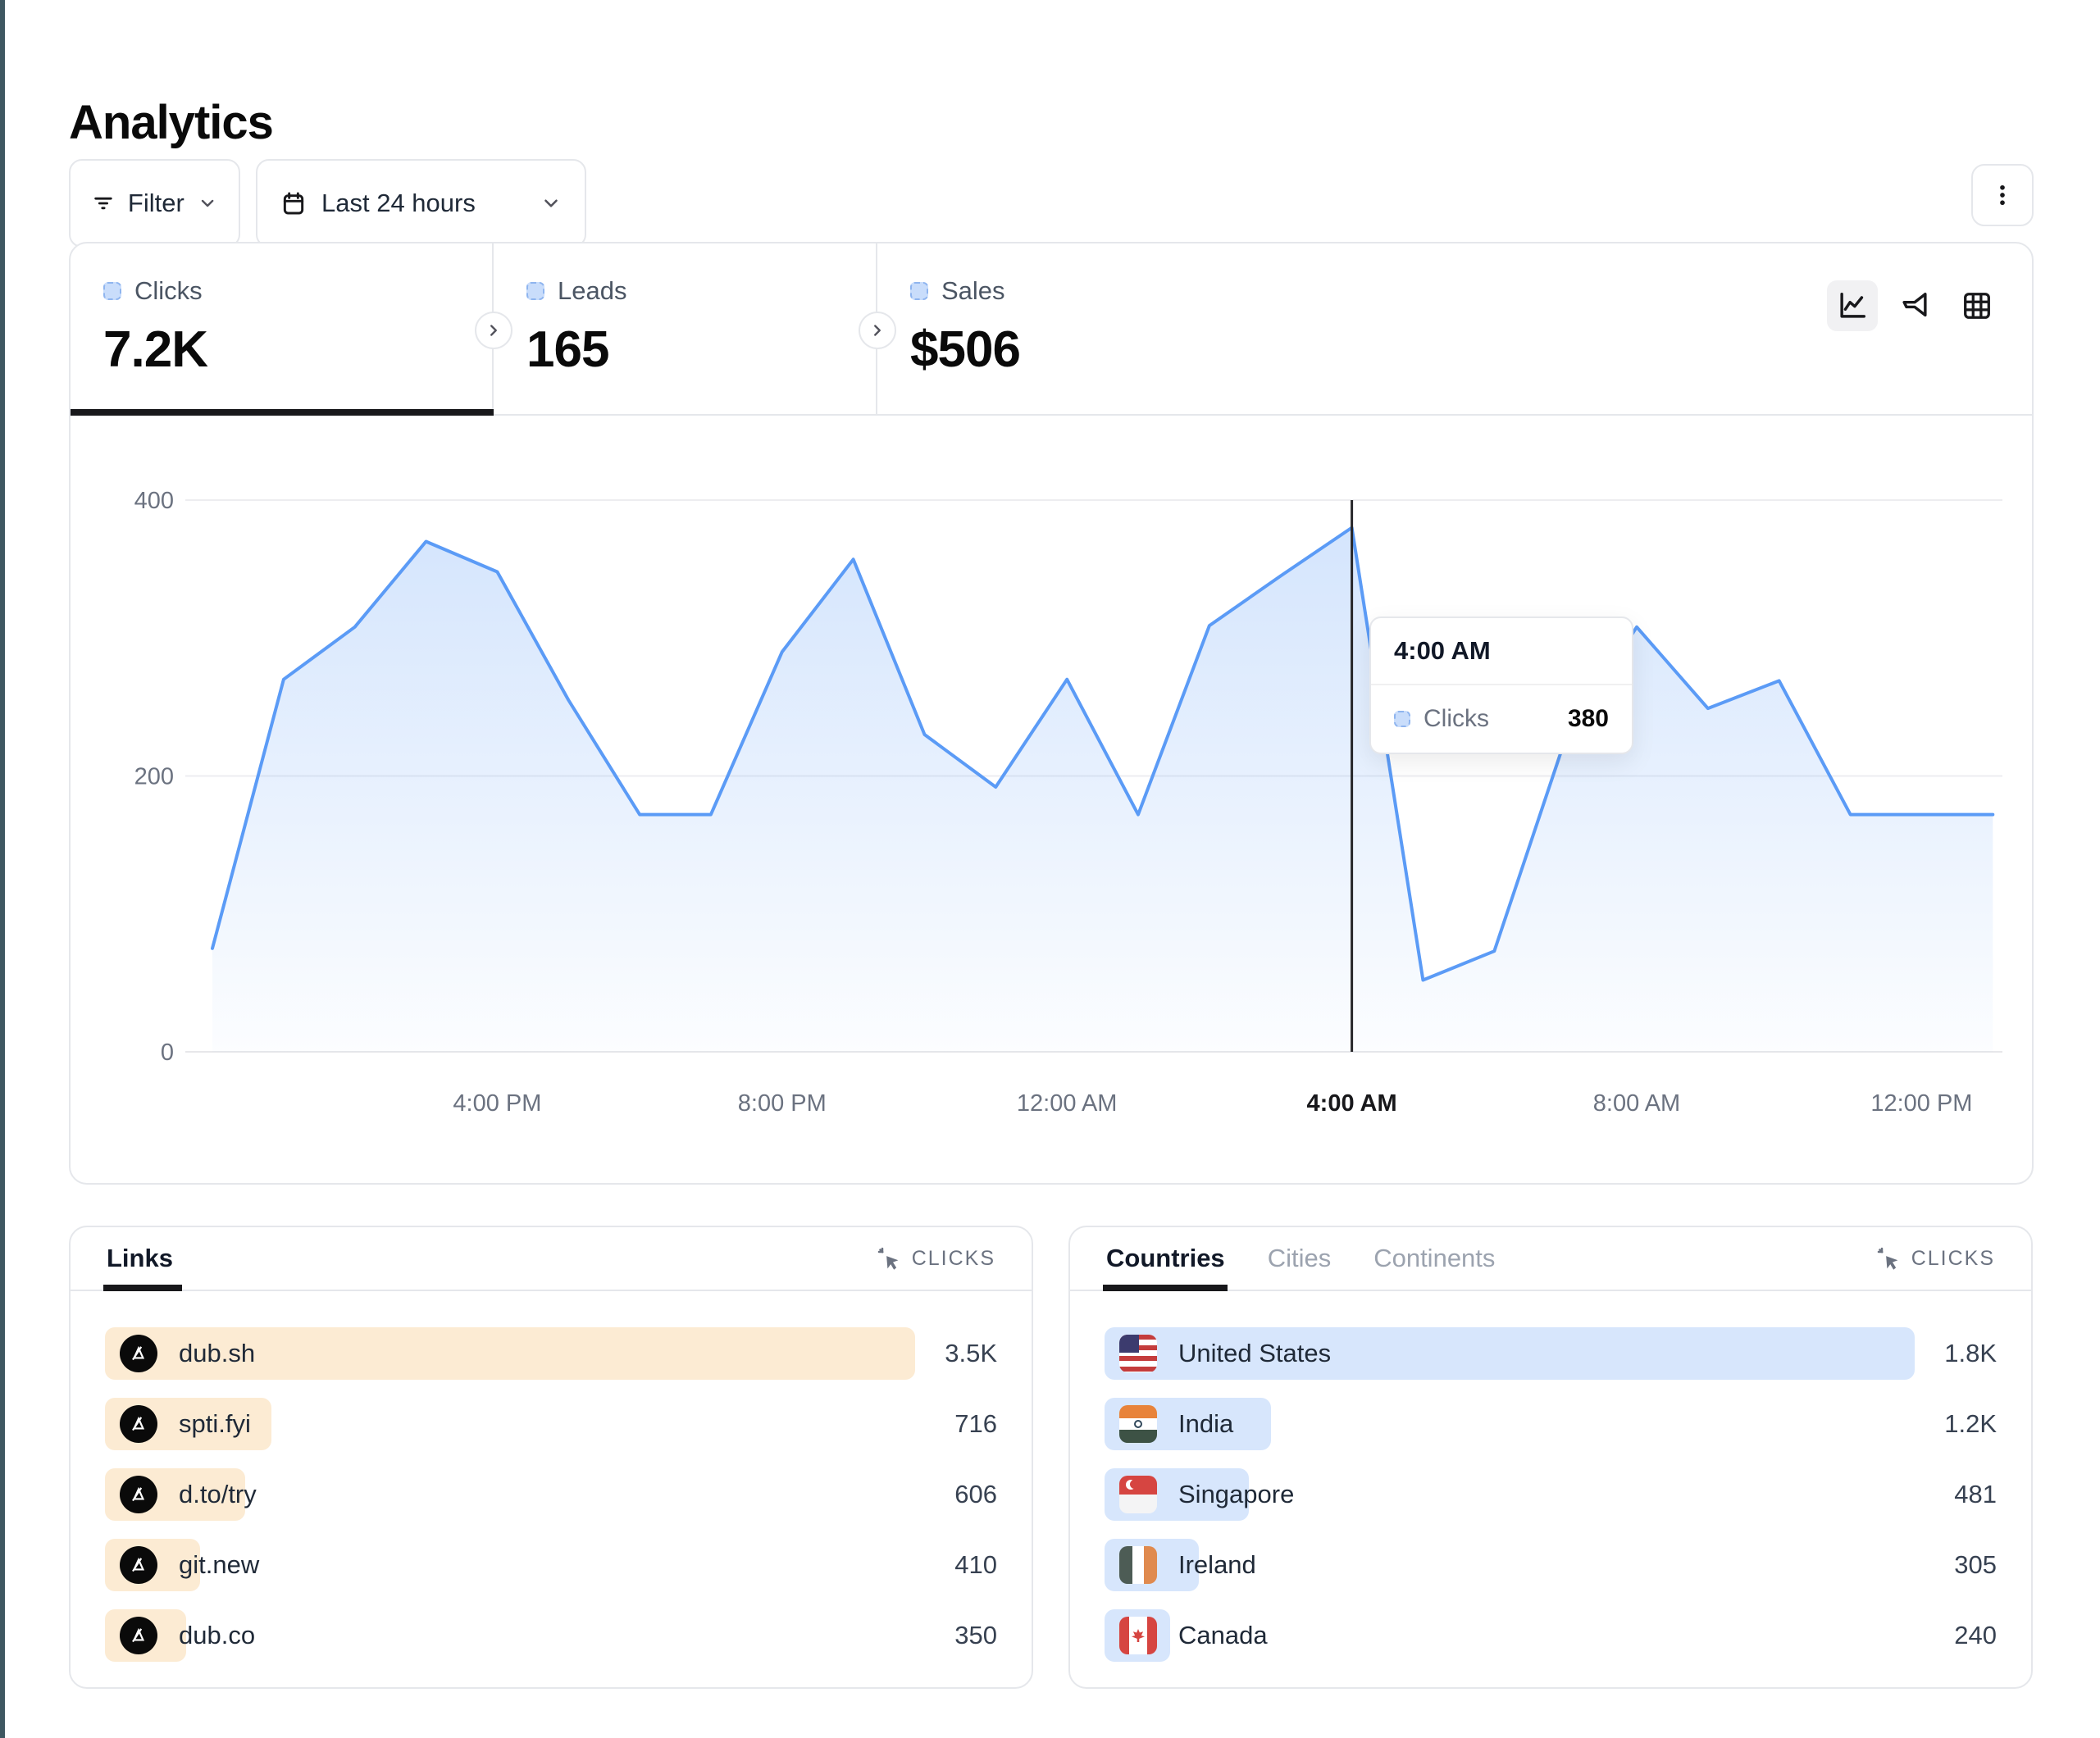 This screenshot has width=2100, height=1738. Describe the element at coordinates (1970, 1353) in the screenshot. I see `country-clicks-value: 1.8K` at that location.